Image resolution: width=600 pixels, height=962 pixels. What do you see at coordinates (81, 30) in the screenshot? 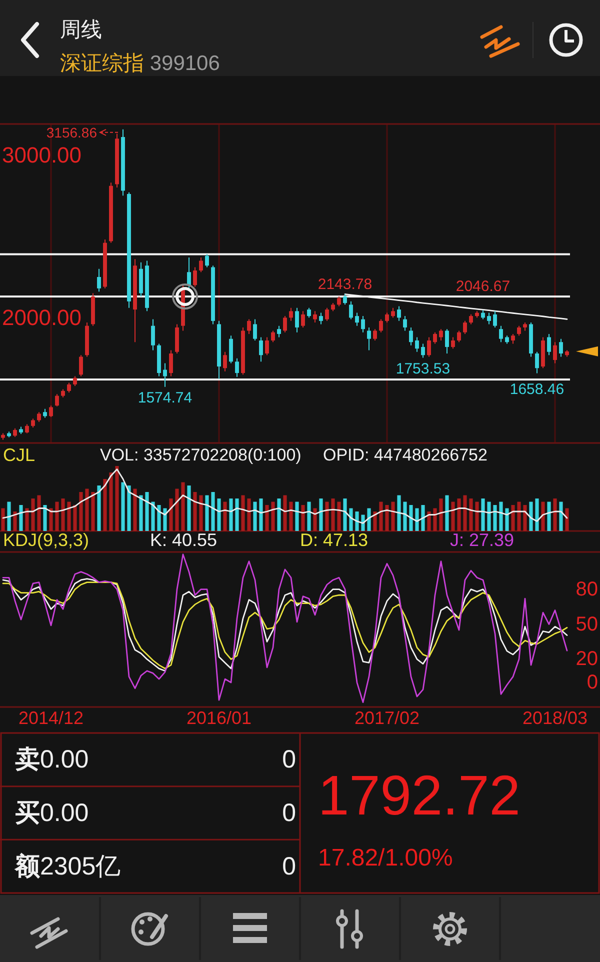
I see `chart-title: 周线` at bounding box center [81, 30].